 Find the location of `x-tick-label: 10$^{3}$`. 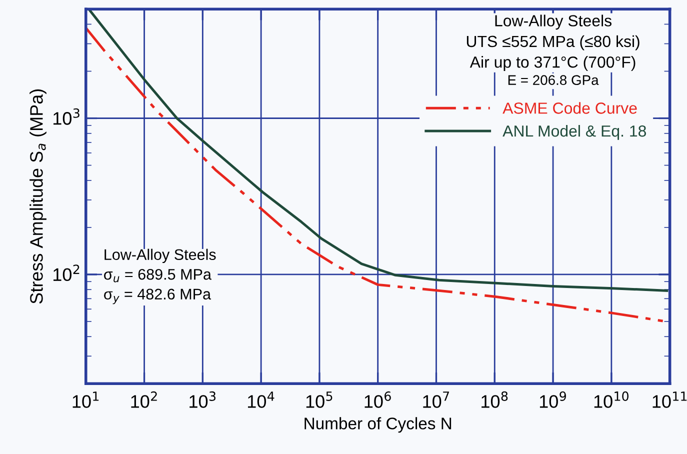

x-tick-label: 10$^{3}$ is located at coordinates (203, 399).